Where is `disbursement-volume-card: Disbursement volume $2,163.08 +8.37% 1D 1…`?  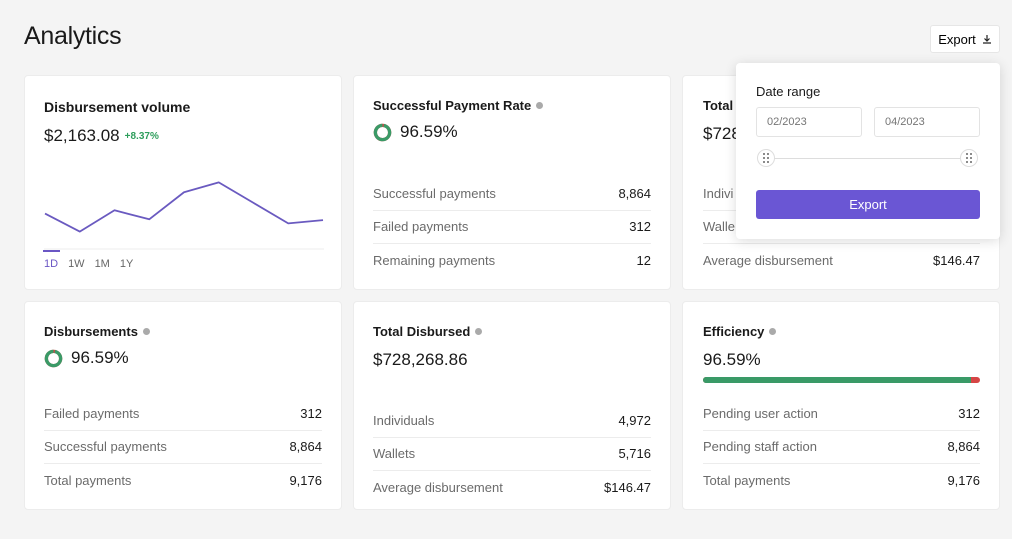
disbursement-volume-card: Disbursement volume $2,163.08 +8.37% 1D 1… is located at coordinates (183, 182).